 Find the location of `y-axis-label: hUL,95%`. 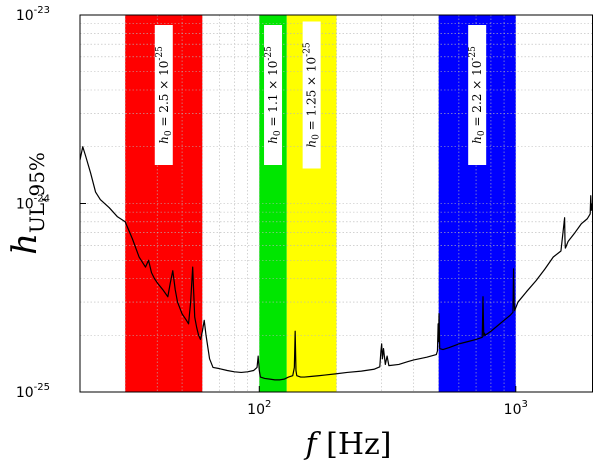

y-axis-label: hUL,95% is located at coordinates (27, 203).